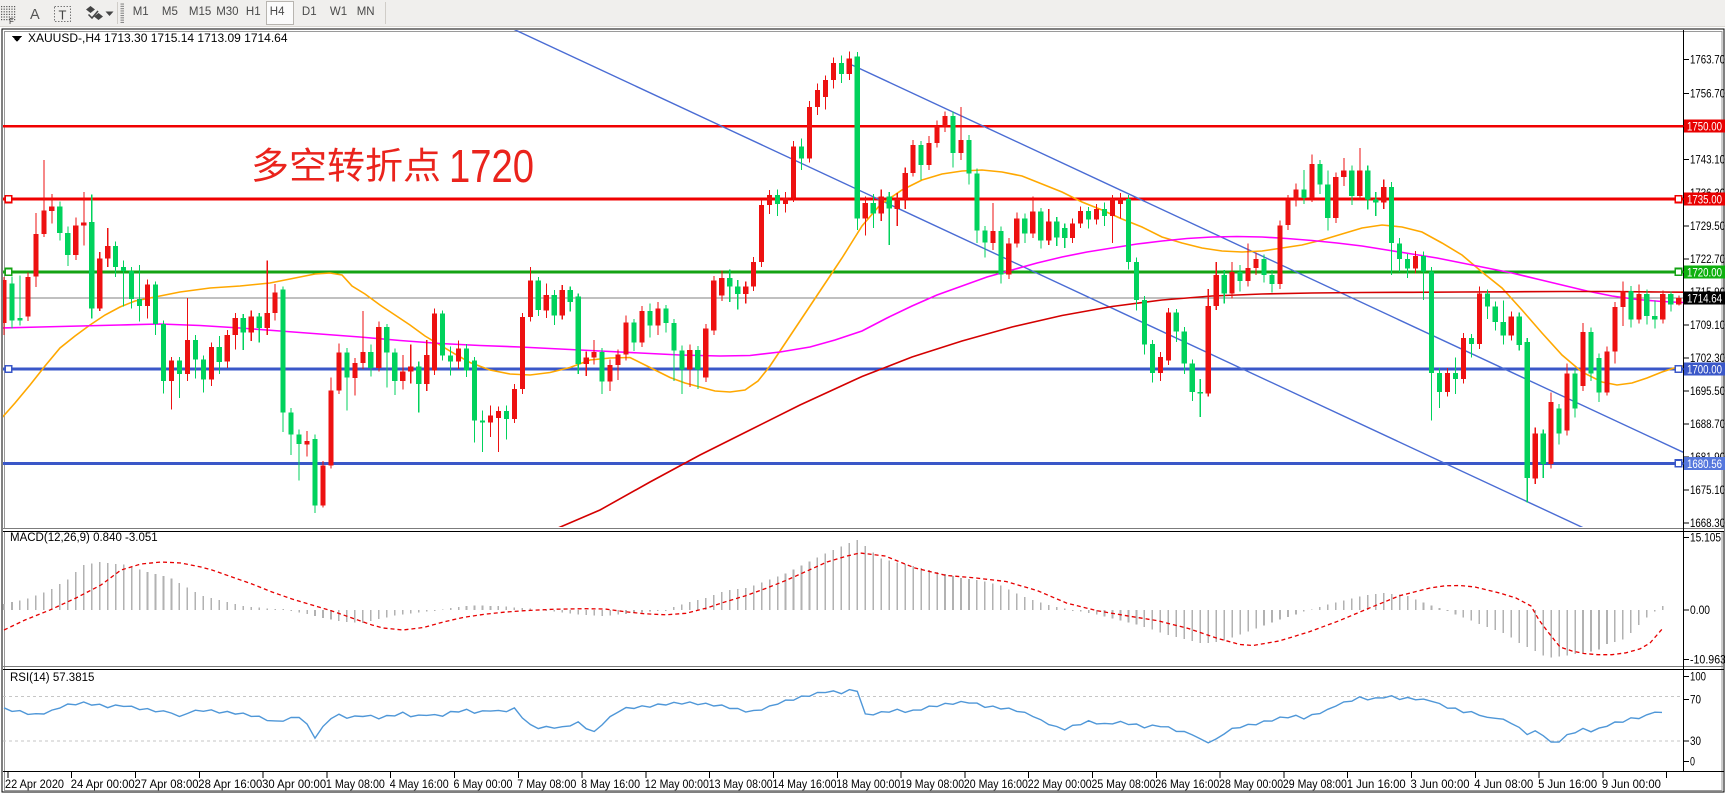 This screenshot has height=798, width=1725. I want to click on svg-text: 1675.10, so click(1707, 490).